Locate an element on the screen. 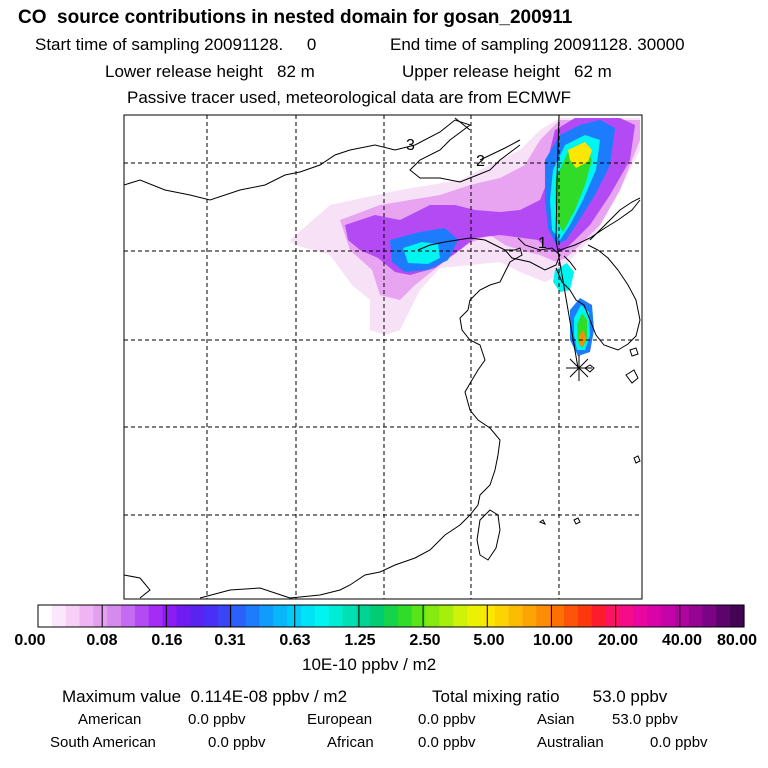  colorbar-tick: 5.00 is located at coordinates (489, 640).